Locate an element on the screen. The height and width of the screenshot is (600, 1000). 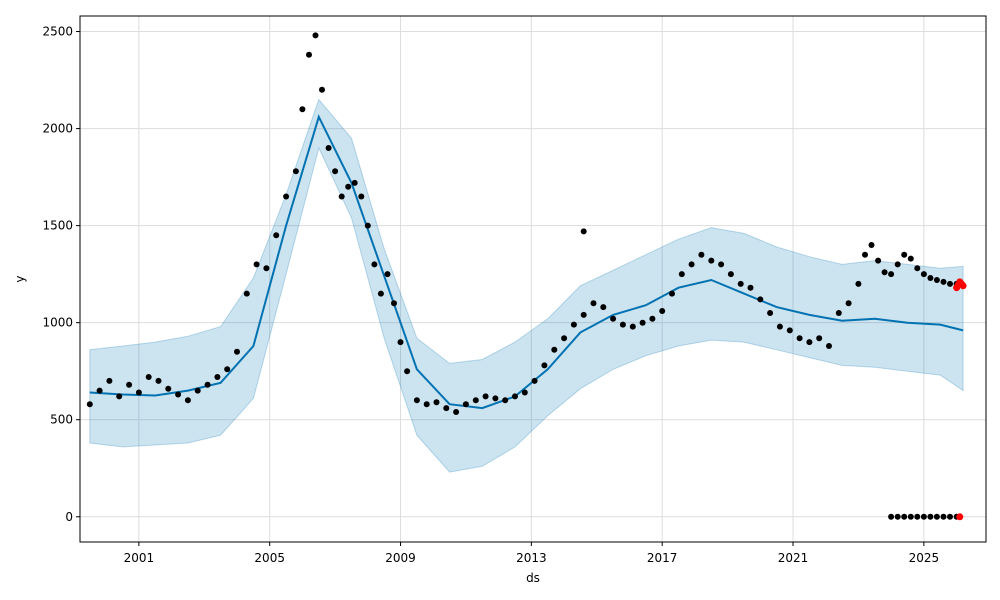
y-tick-label: 1000 is located at coordinates (57, 323).